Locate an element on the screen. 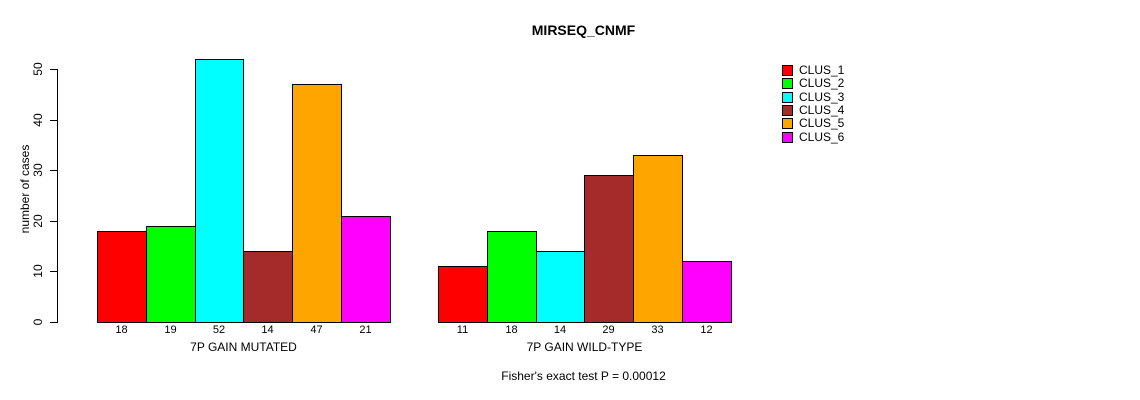  legend-item: CLUS_5 is located at coordinates (813, 123).